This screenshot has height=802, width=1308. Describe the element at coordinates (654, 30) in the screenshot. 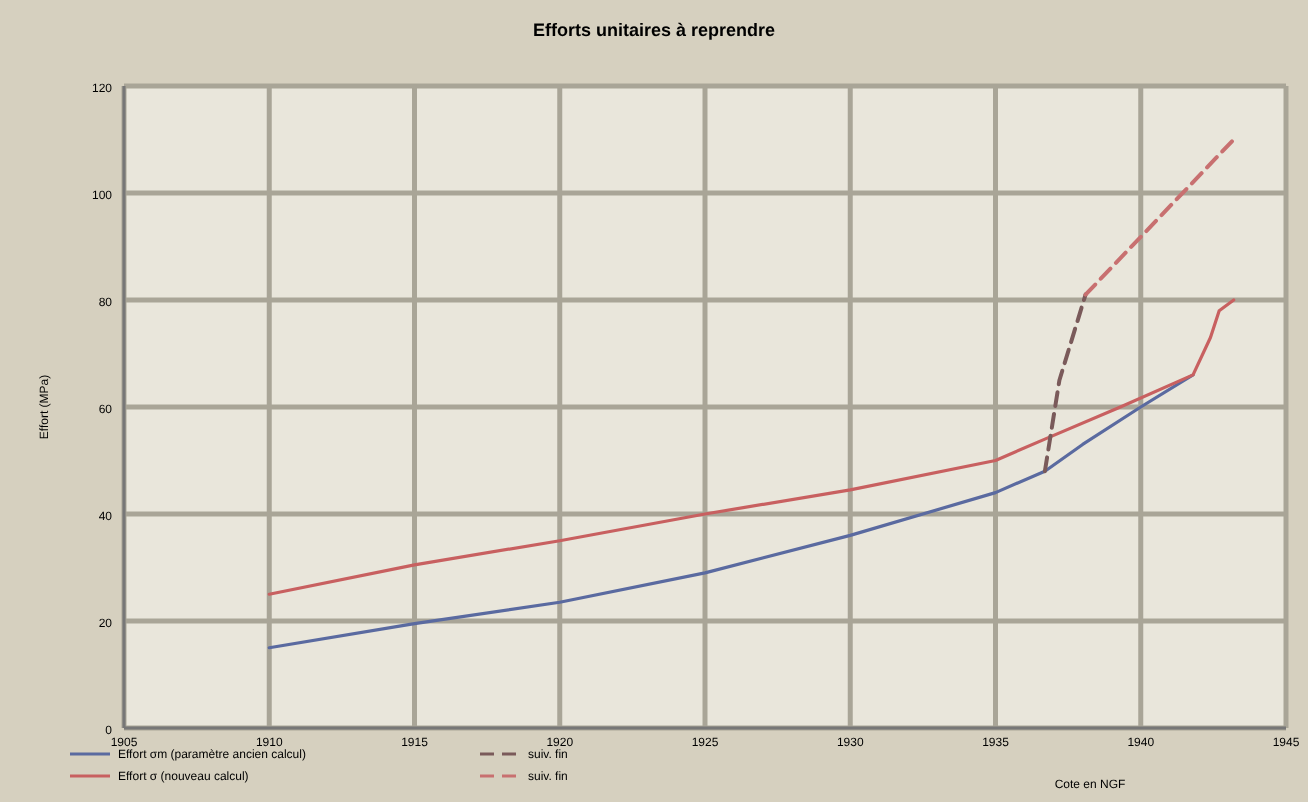

I see `chart-title: Efforts unitaires à reprendre` at that location.